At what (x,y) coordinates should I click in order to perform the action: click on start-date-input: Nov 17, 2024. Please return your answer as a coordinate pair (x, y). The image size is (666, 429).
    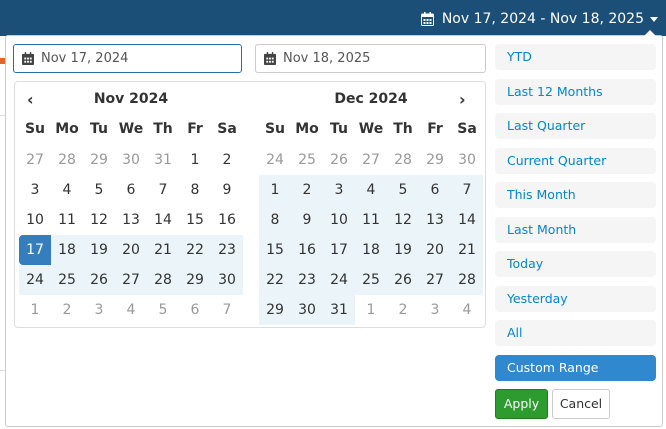
    Looking at the image, I should click on (127, 58).